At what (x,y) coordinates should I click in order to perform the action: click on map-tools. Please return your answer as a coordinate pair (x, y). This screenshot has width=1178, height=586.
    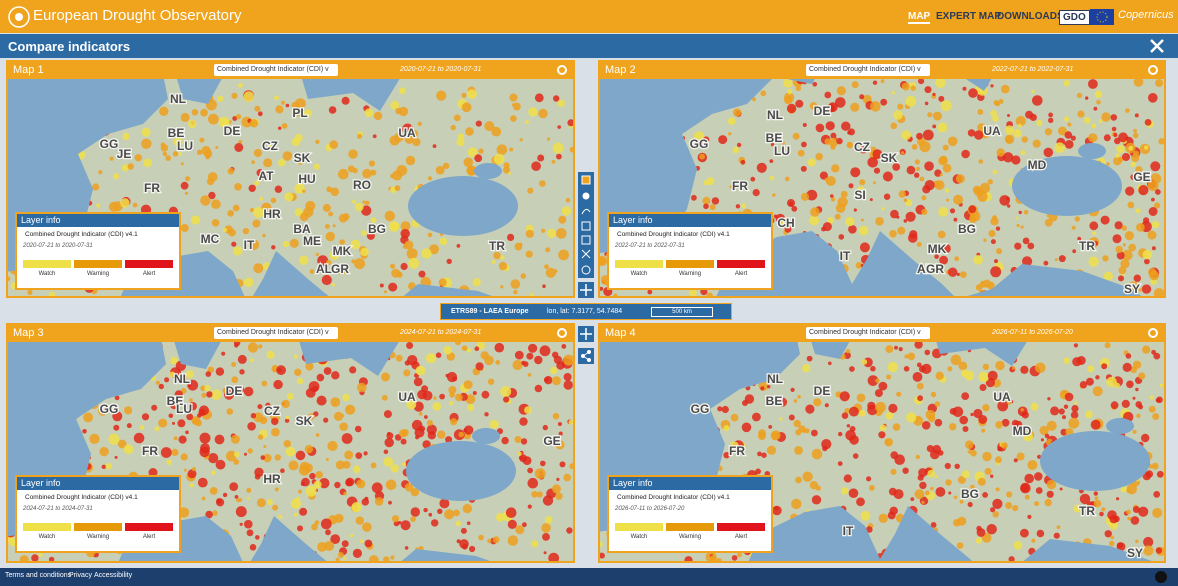
    Looking at the image, I should click on (586, 346).